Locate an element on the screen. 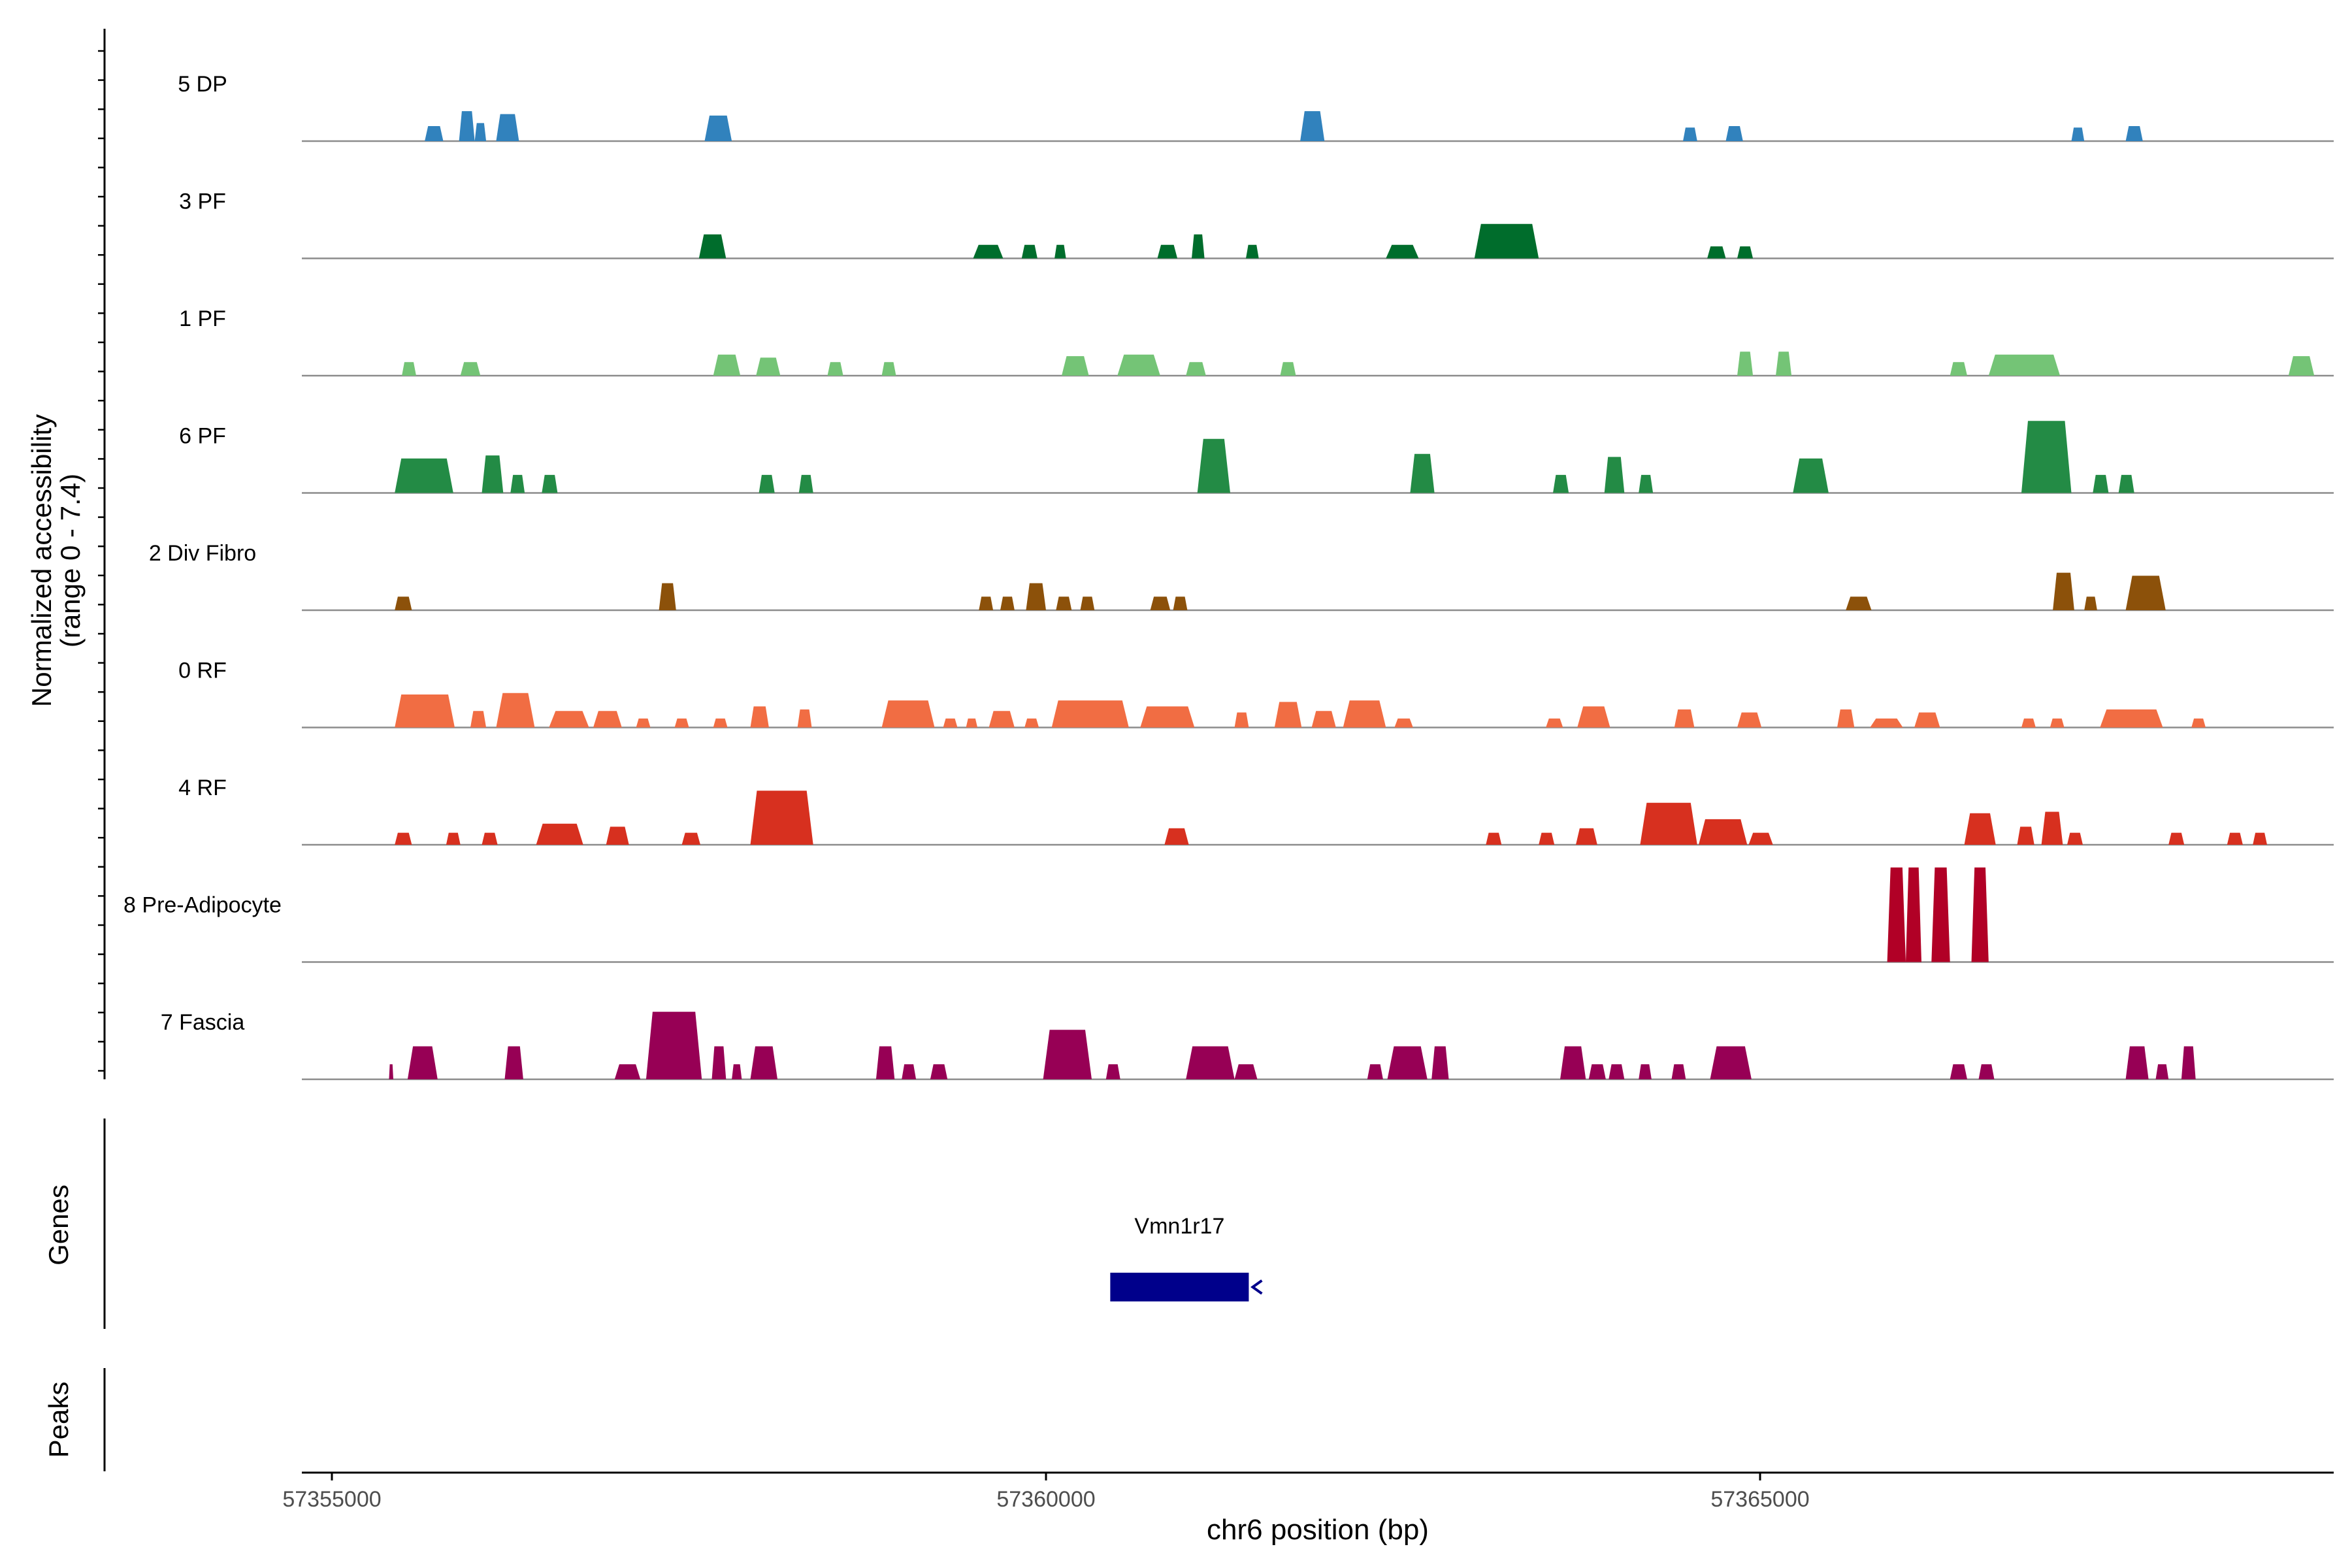 Image resolution: width=2352 pixels, height=1568 pixels. peaks-panel: Peaks is located at coordinates (74, 1419).